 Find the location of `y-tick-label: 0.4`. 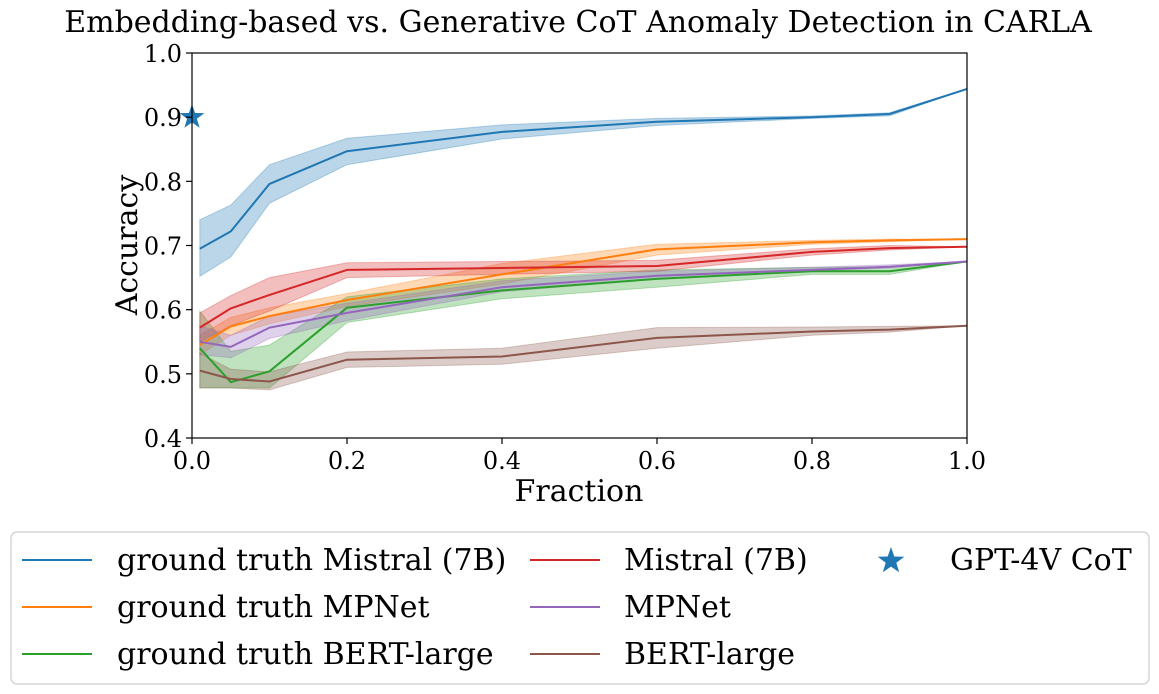

y-tick-label: 0.4 is located at coordinates (163, 439).